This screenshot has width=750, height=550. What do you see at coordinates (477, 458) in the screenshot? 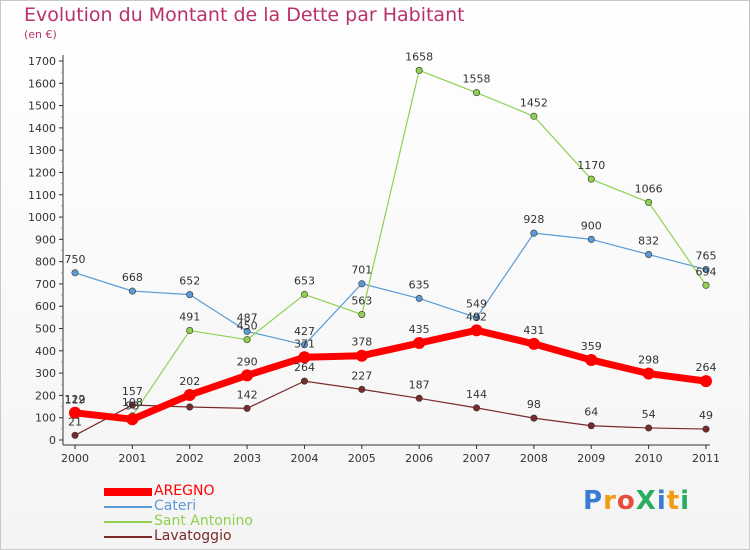
I see `x-tick-label: 2007` at bounding box center [477, 458].